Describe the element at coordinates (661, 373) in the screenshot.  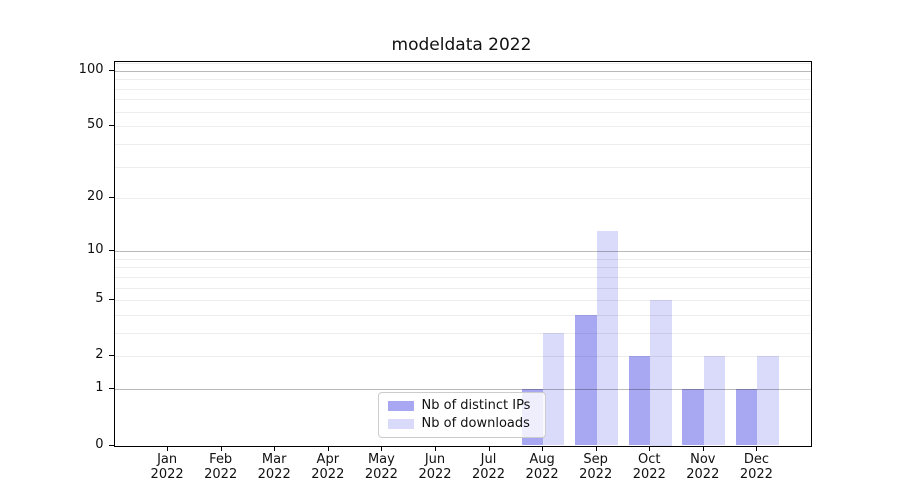
I see `bar-nb-of-downloads-oct` at that location.